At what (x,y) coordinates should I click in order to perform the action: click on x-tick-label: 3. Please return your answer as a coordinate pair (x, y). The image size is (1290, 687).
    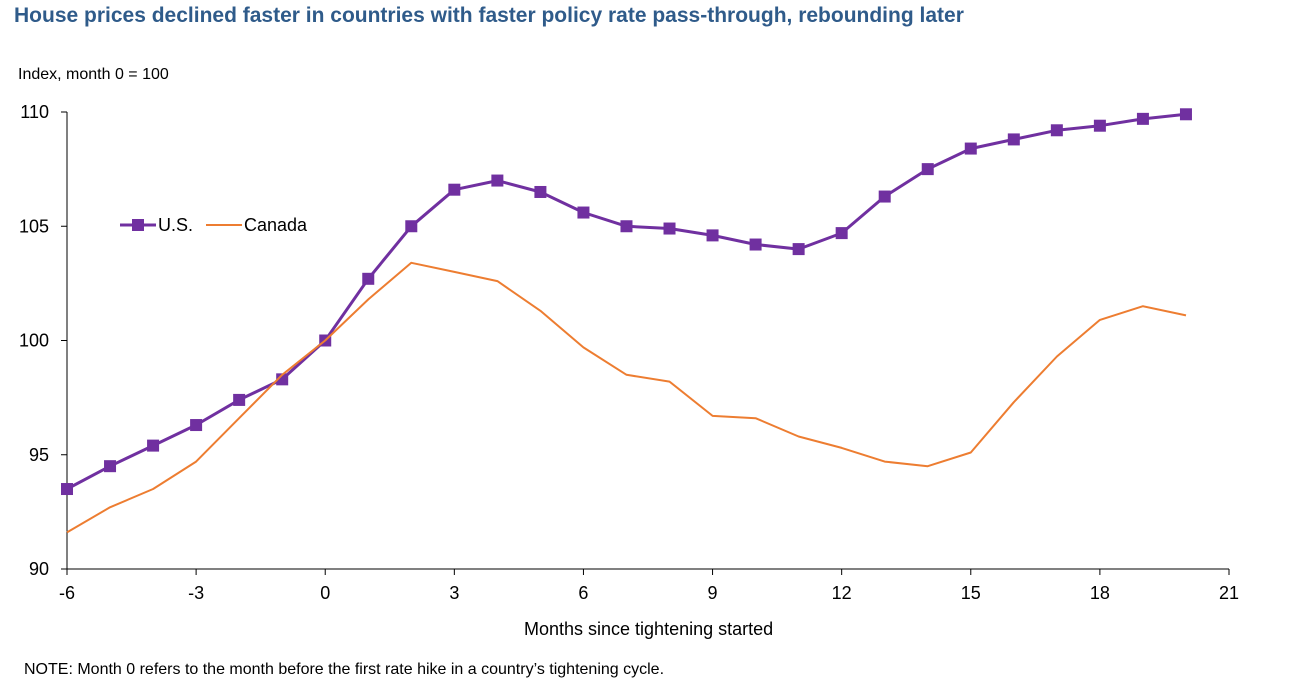
    Looking at the image, I should click on (454, 593).